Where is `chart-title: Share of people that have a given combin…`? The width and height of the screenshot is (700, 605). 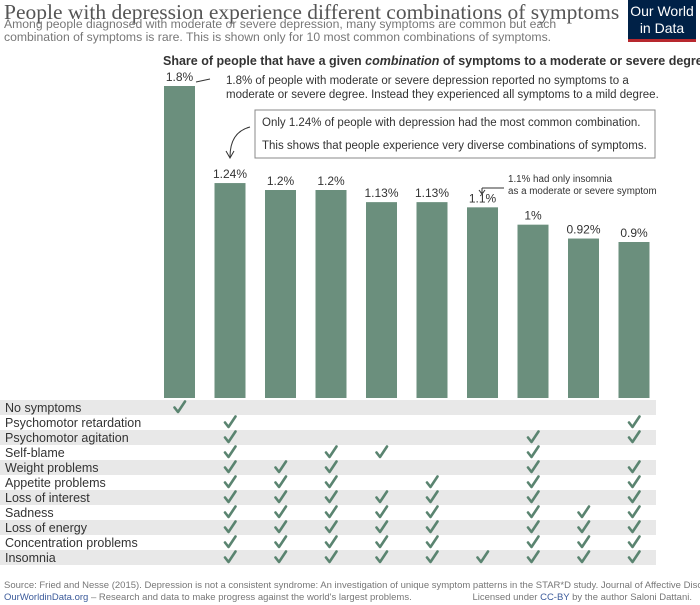 chart-title: Share of people that have a given combin… is located at coordinates (431, 61).